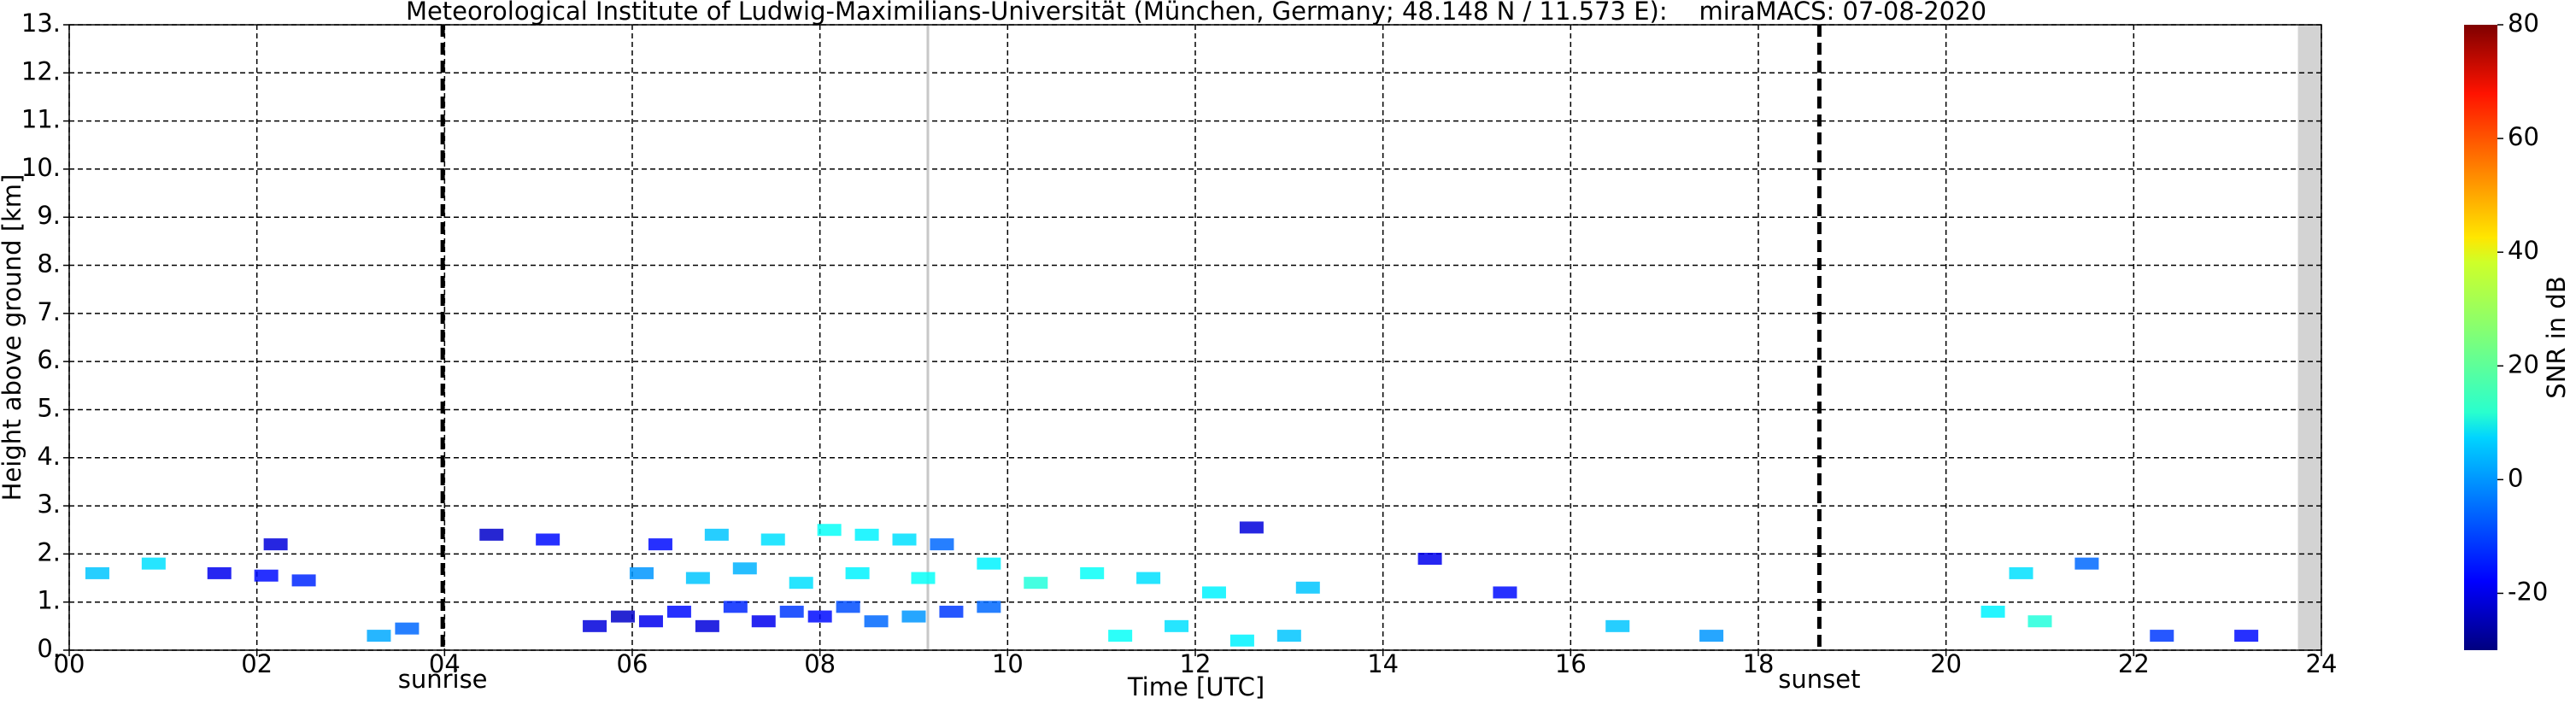  What do you see at coordinates (49, 600) in the screenshot?
I see `y-tick-label: 1.` at bounding box center [49, 600].